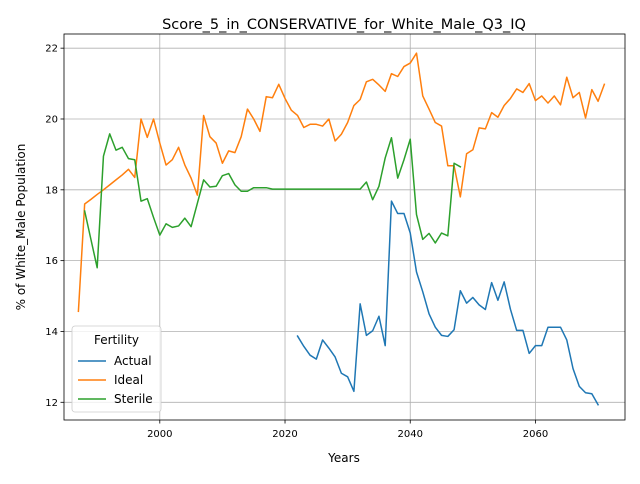 The height and width of the screenshot is (484, 640). Describe the element at coordinates (51, 403) in the screenshot. I see `y-tick-label: 12` at that location.